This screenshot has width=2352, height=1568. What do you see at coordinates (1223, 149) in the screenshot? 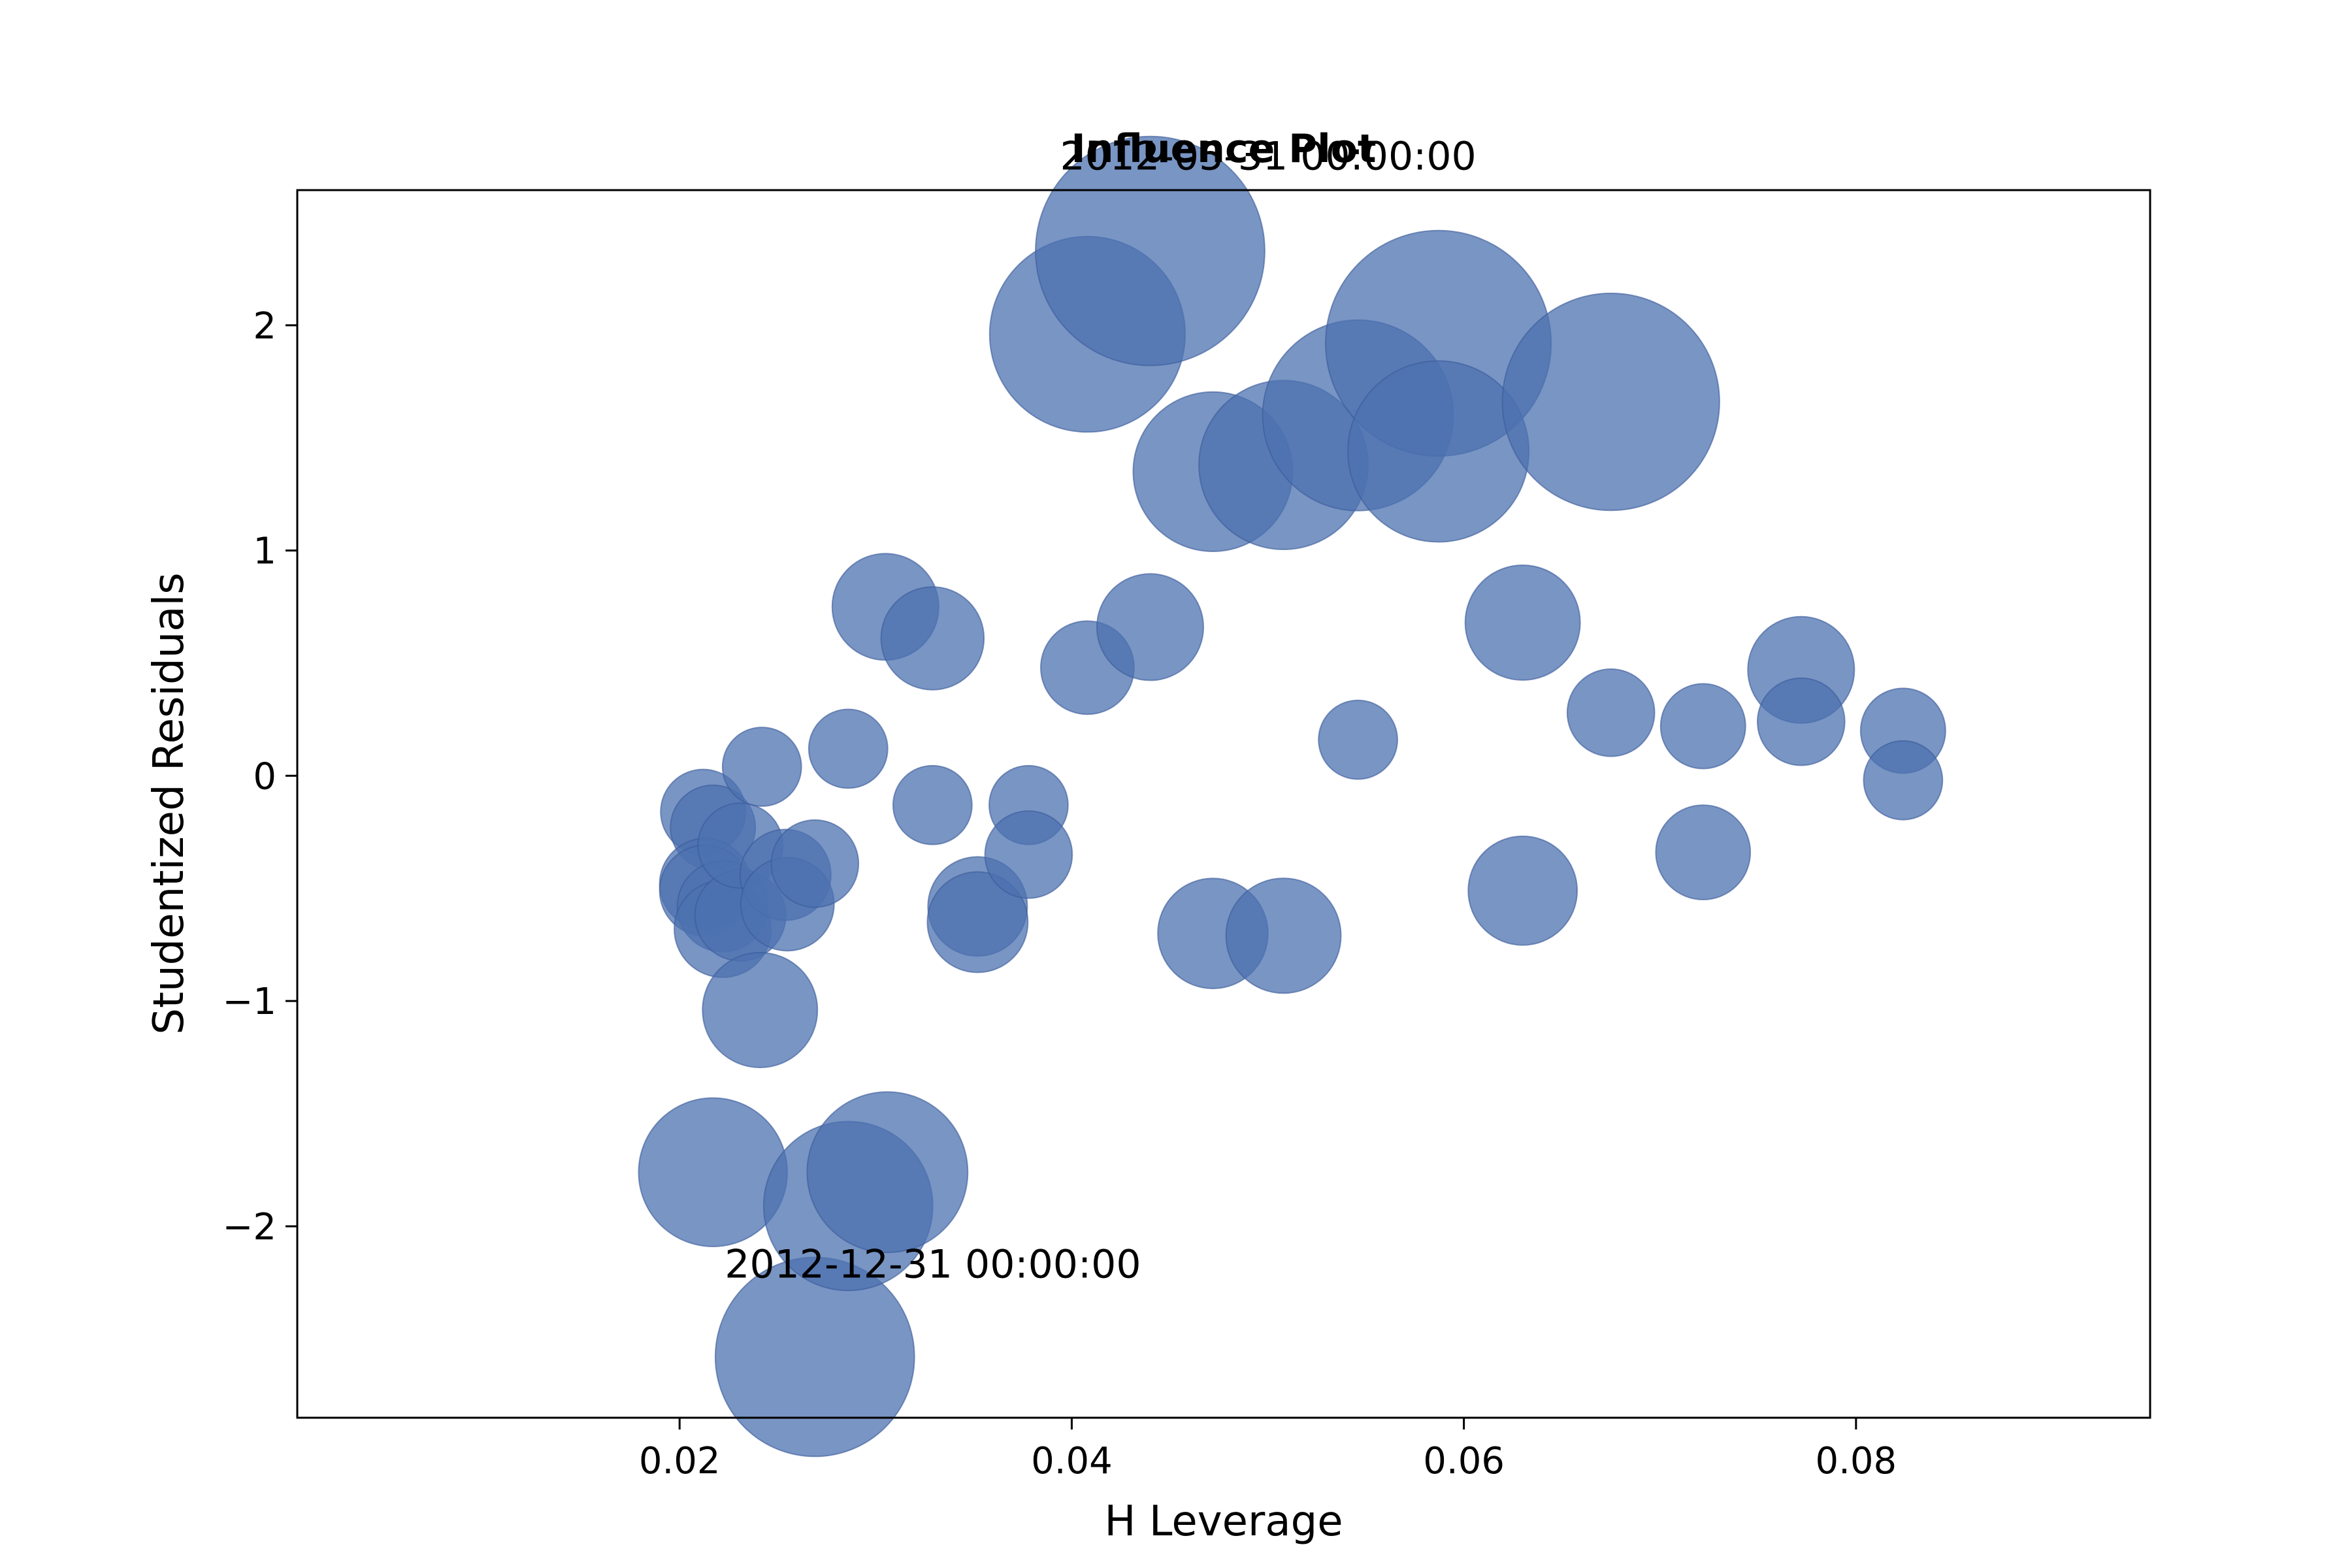
I see `chart-title: Influence Plot` at bounding box center [1223, 149].